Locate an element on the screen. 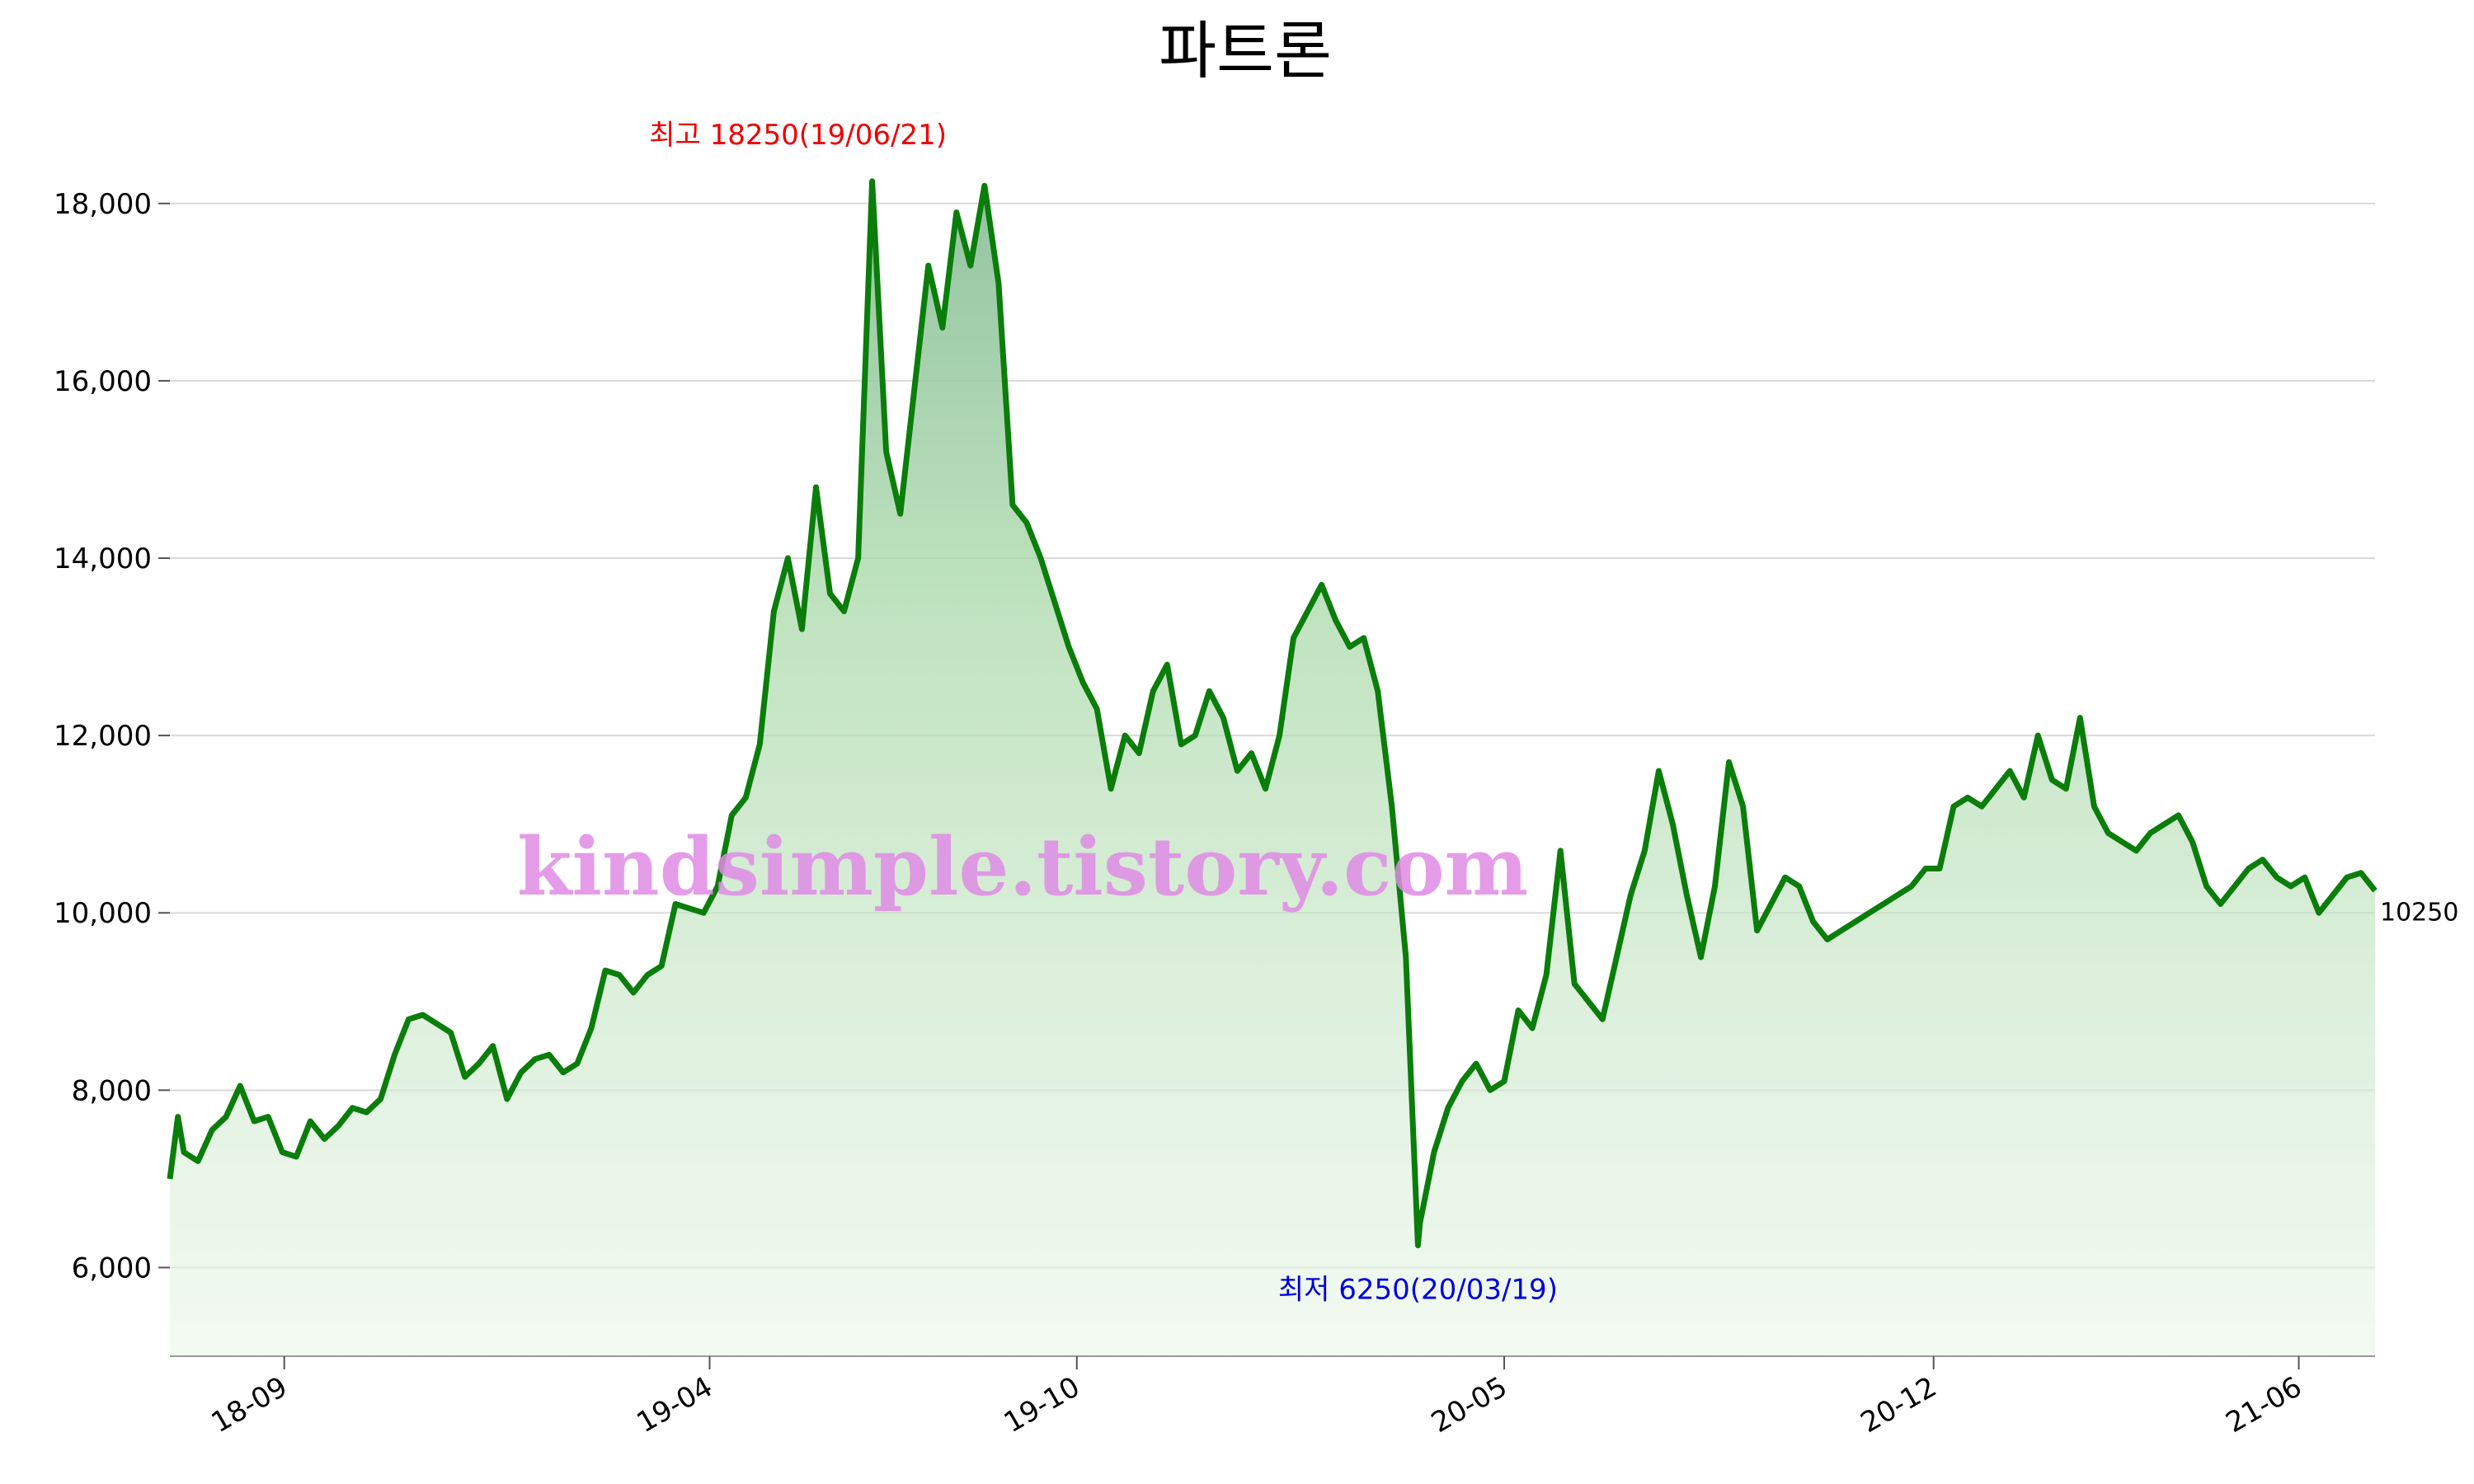 The height and width of the screenshot is (1484, 2474). x-tick-label: 18-09 is located at coordinates (250, 1404).